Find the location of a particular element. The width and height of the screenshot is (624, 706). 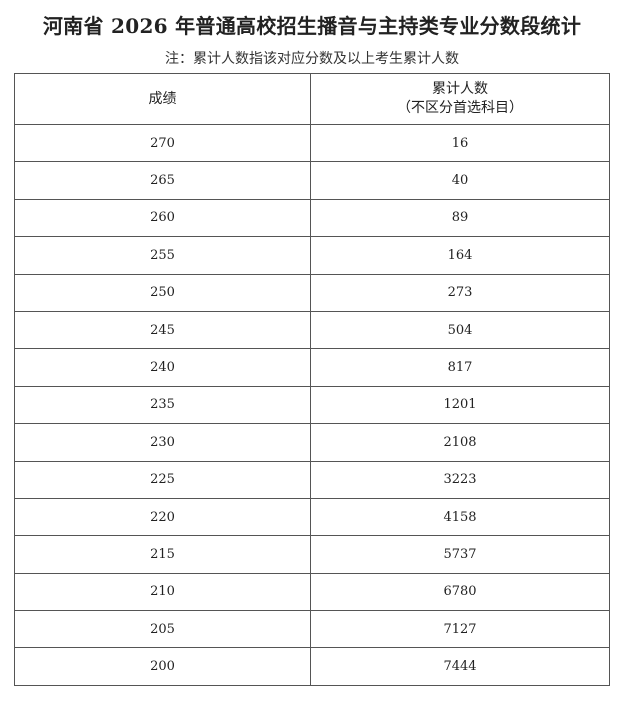

table-row: 200 7444 is located at coordinates (312, 666).